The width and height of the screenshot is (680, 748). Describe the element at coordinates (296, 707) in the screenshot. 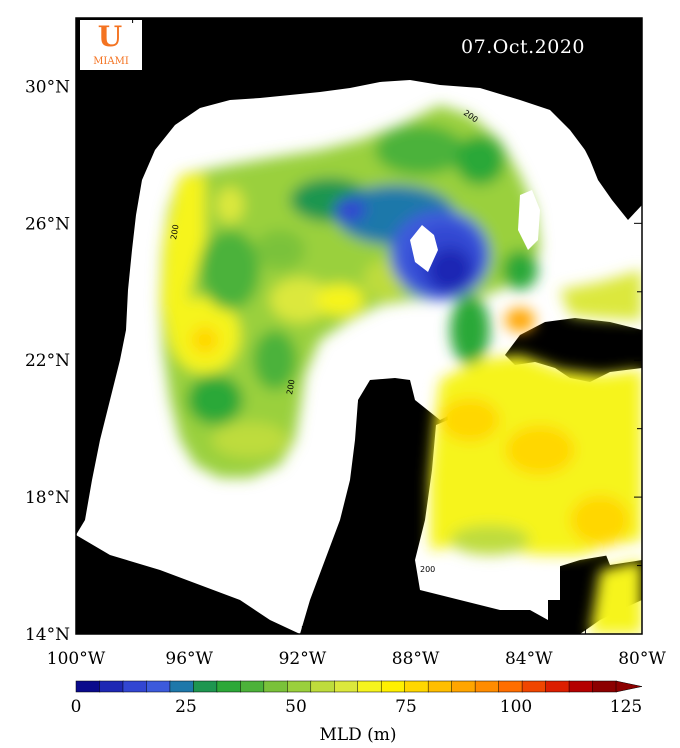

I see `colorbar-tick-label: 50` at that location.